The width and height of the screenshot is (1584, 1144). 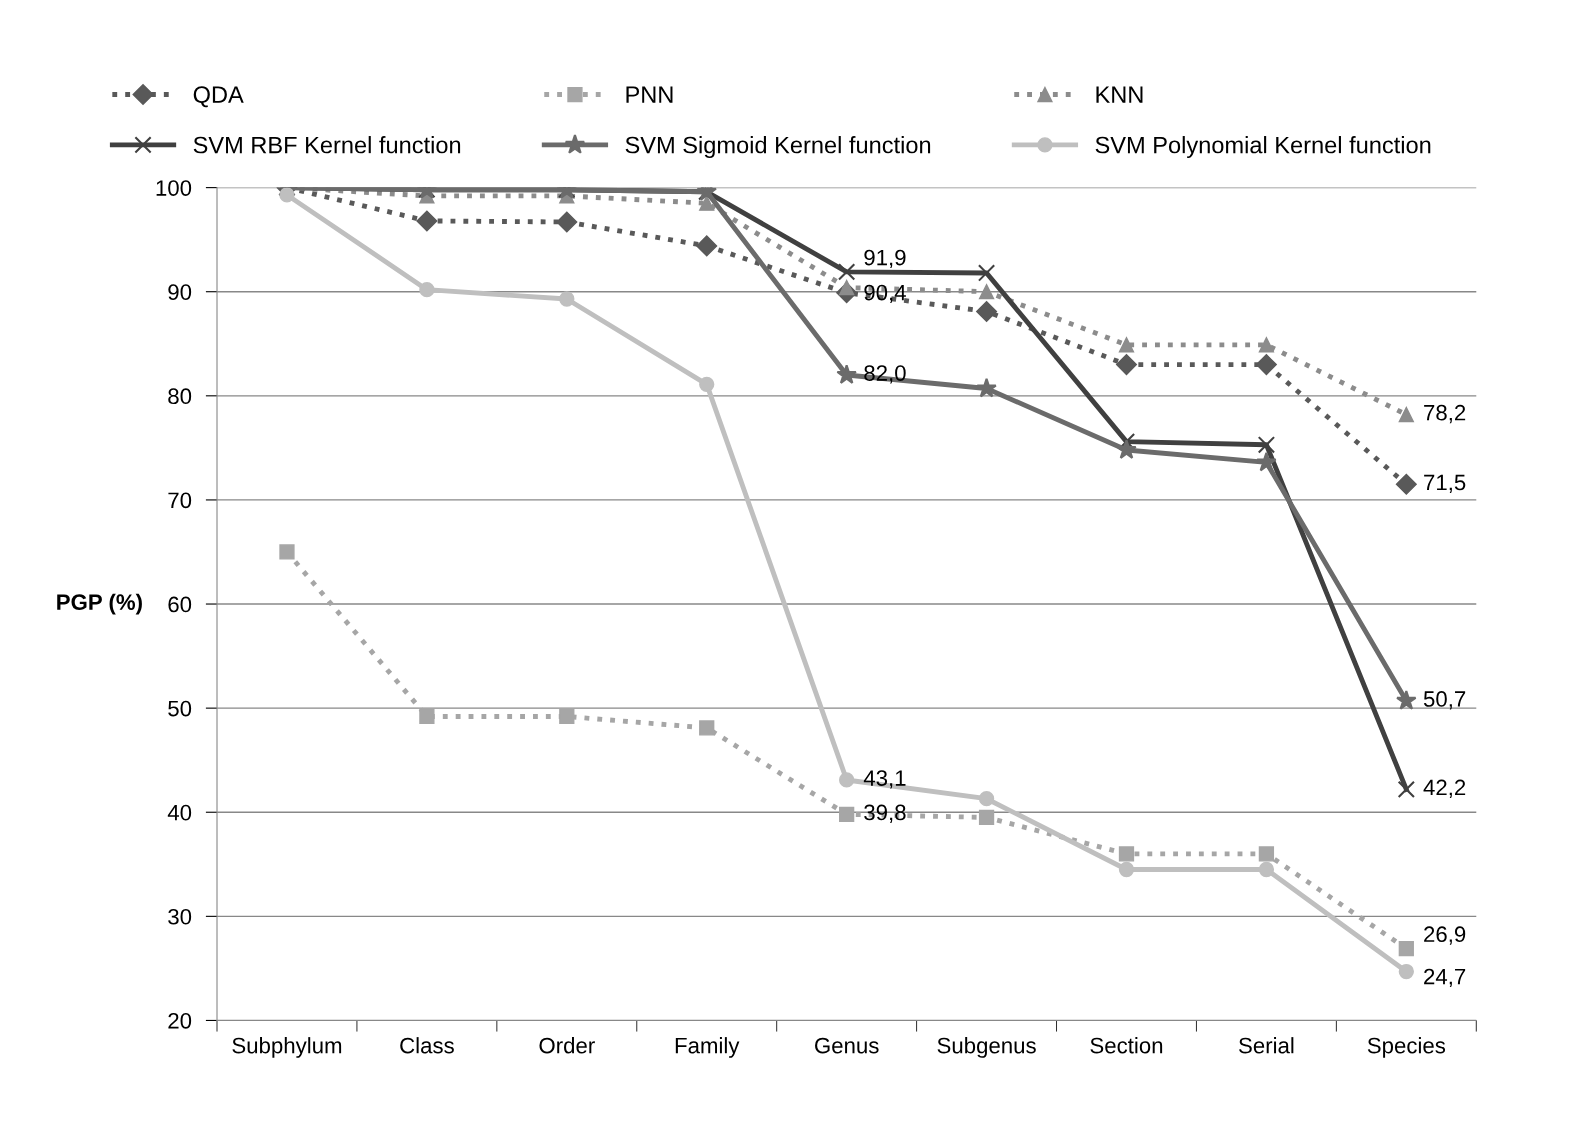 I want to click on legend-label: SVM Sigmoid Kernel function, so click(x=778, y=147).